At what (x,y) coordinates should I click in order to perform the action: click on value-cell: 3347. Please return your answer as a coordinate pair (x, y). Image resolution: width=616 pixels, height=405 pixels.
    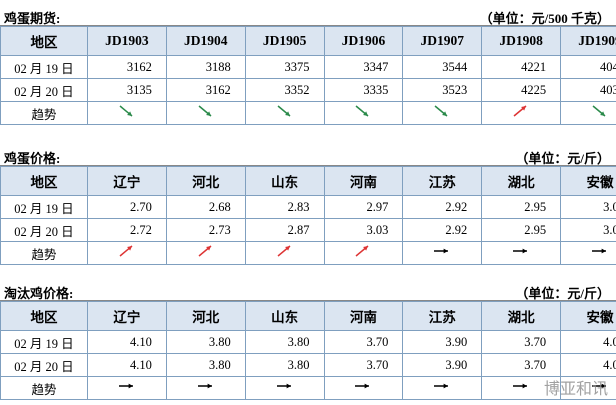
    Looking at the image, I should click on (363, 67).